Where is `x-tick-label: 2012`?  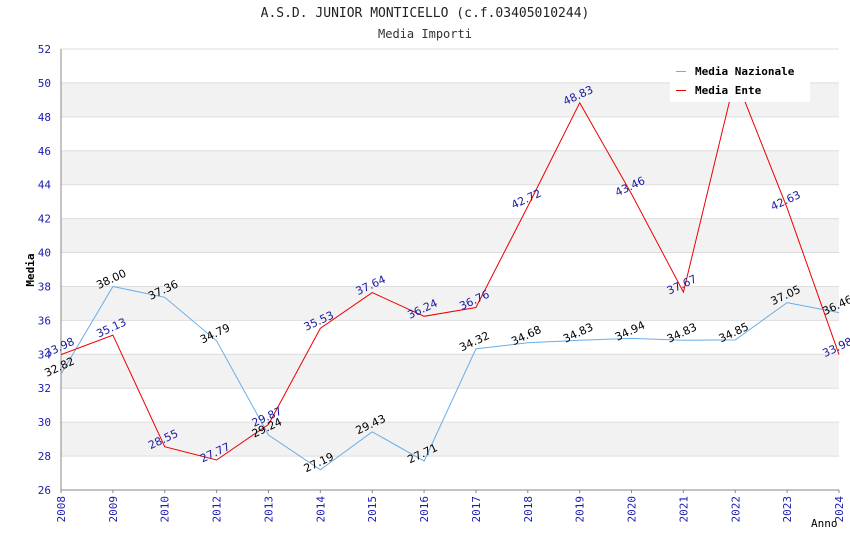
x-tick-label: 2012 is located at coordinates (217, 509).